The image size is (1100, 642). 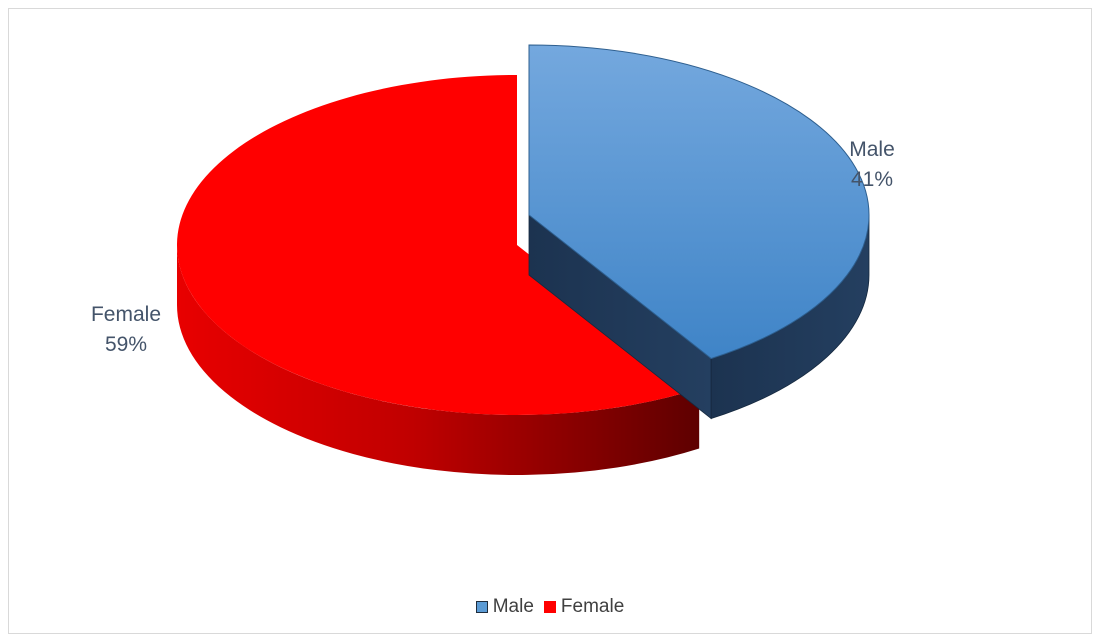 I want to click on legend-label-female: Female, so click(x=592, y=606).